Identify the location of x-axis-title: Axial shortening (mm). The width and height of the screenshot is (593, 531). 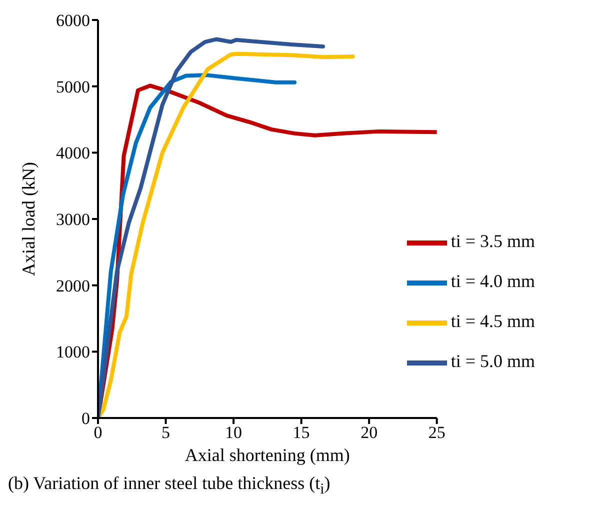
(267, 455).